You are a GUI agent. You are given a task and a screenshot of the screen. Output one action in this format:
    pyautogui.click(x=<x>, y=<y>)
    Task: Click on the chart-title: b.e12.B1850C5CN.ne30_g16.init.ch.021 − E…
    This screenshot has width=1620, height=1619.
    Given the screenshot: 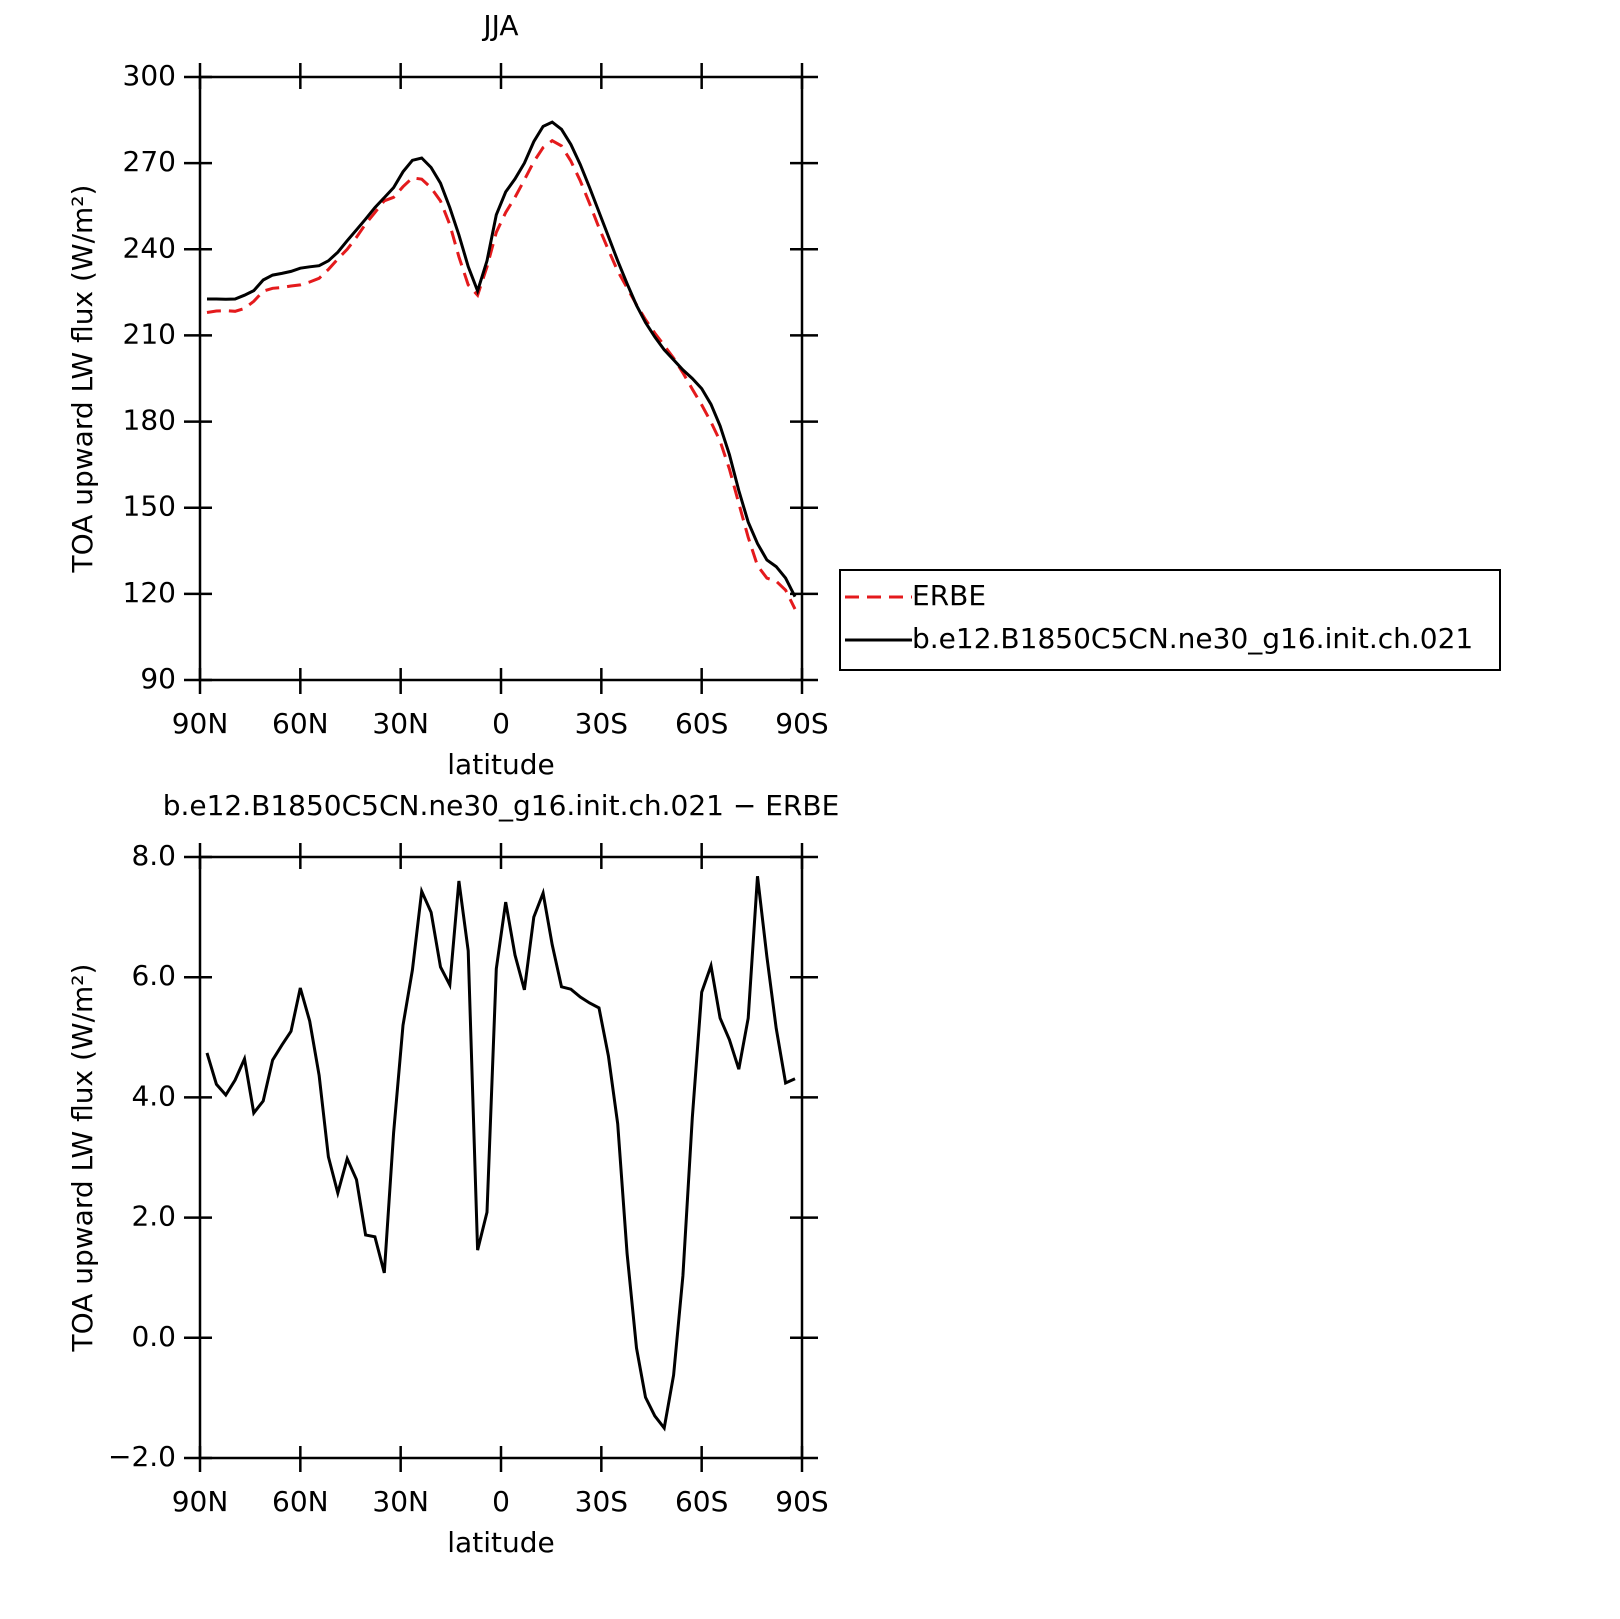 What is the action you would take?
    pyautogui.click(x=501, y=805)
    